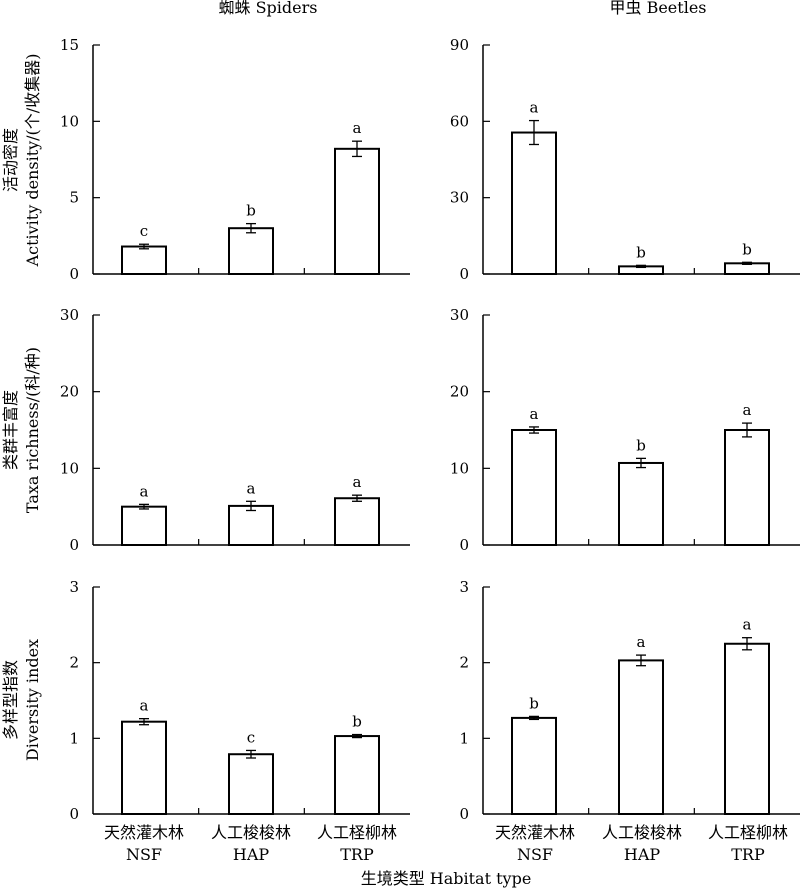 Image resolution: width=800 pixels, height=889 pixels. Describe the element at coordinates (32, 430) in the screenshot. I see `ylabel-row-2-en: Taxa richness/(科/种)` at that location.